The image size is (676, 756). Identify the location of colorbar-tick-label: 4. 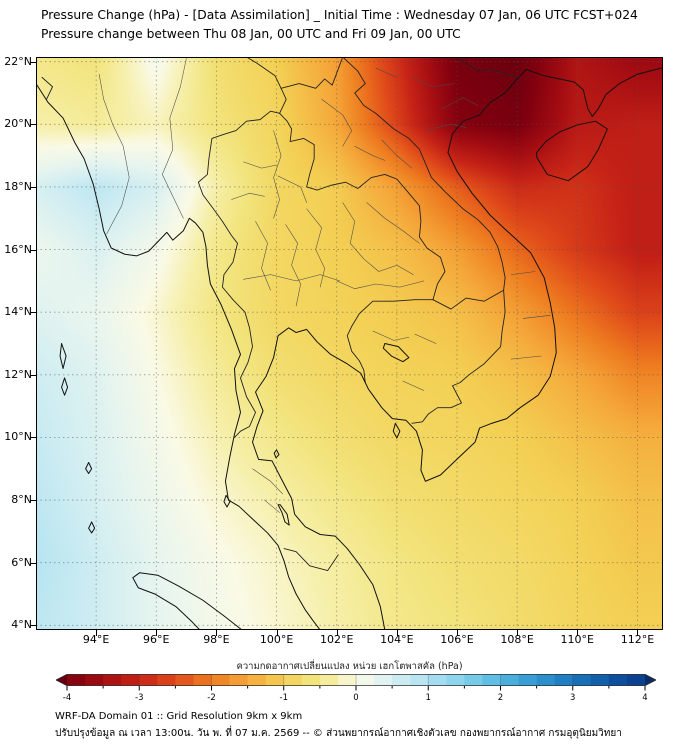
(645, 698).